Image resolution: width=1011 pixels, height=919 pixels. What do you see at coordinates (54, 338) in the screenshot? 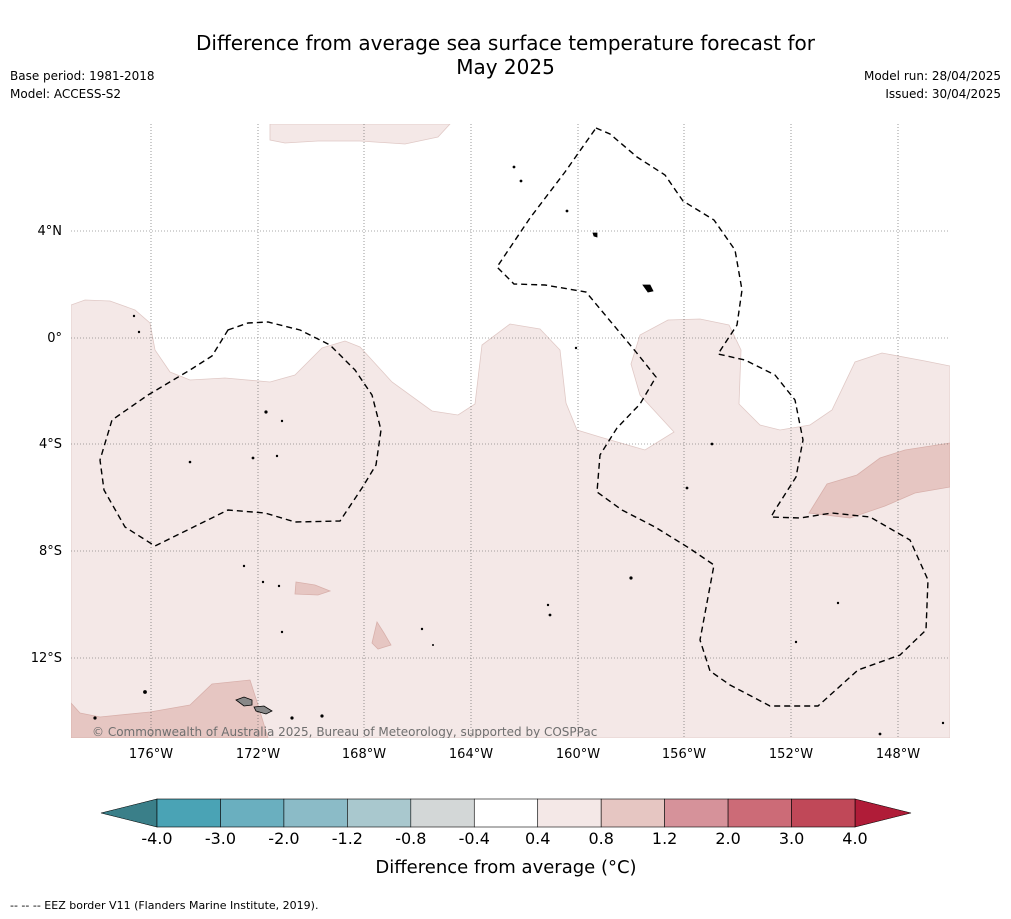
I see `lat-label-0: 0°` at bounding box center [54, 338].